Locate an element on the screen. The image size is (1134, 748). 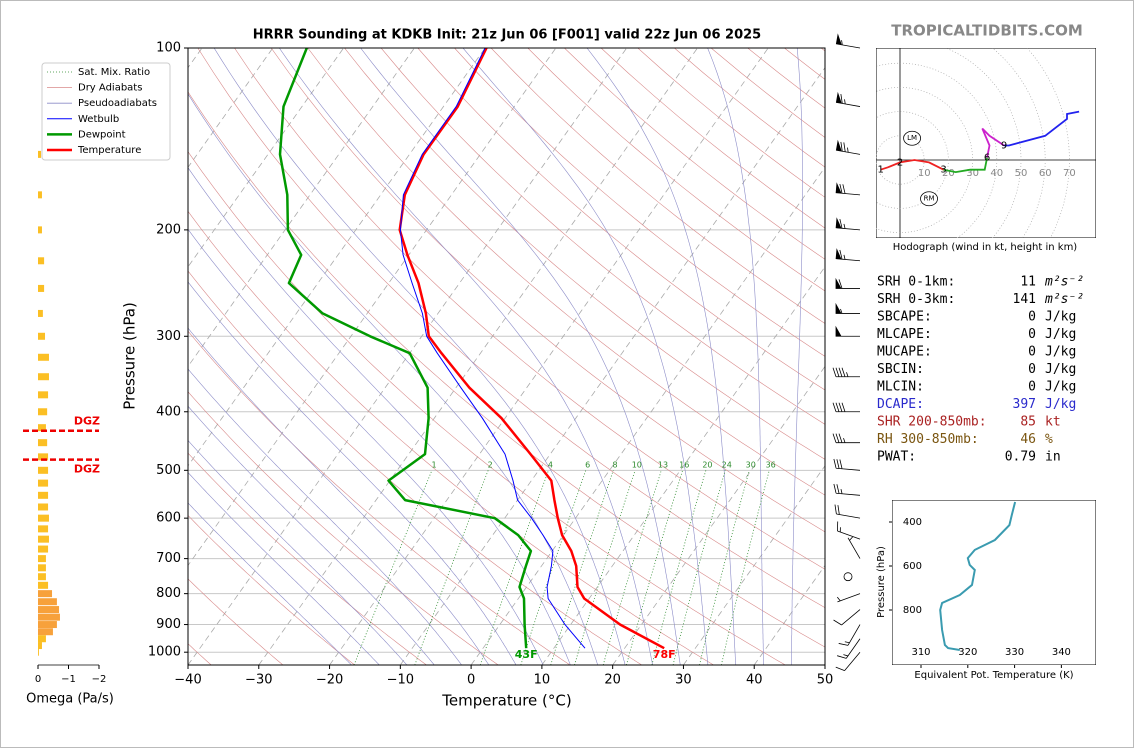
parameter-value: 85 is located at coordinates (1028, 422).